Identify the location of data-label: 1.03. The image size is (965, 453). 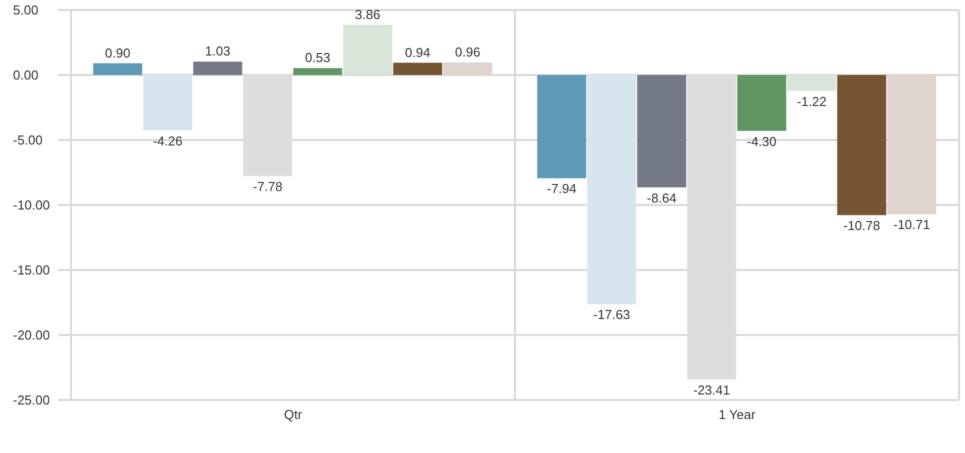
(217, 51).